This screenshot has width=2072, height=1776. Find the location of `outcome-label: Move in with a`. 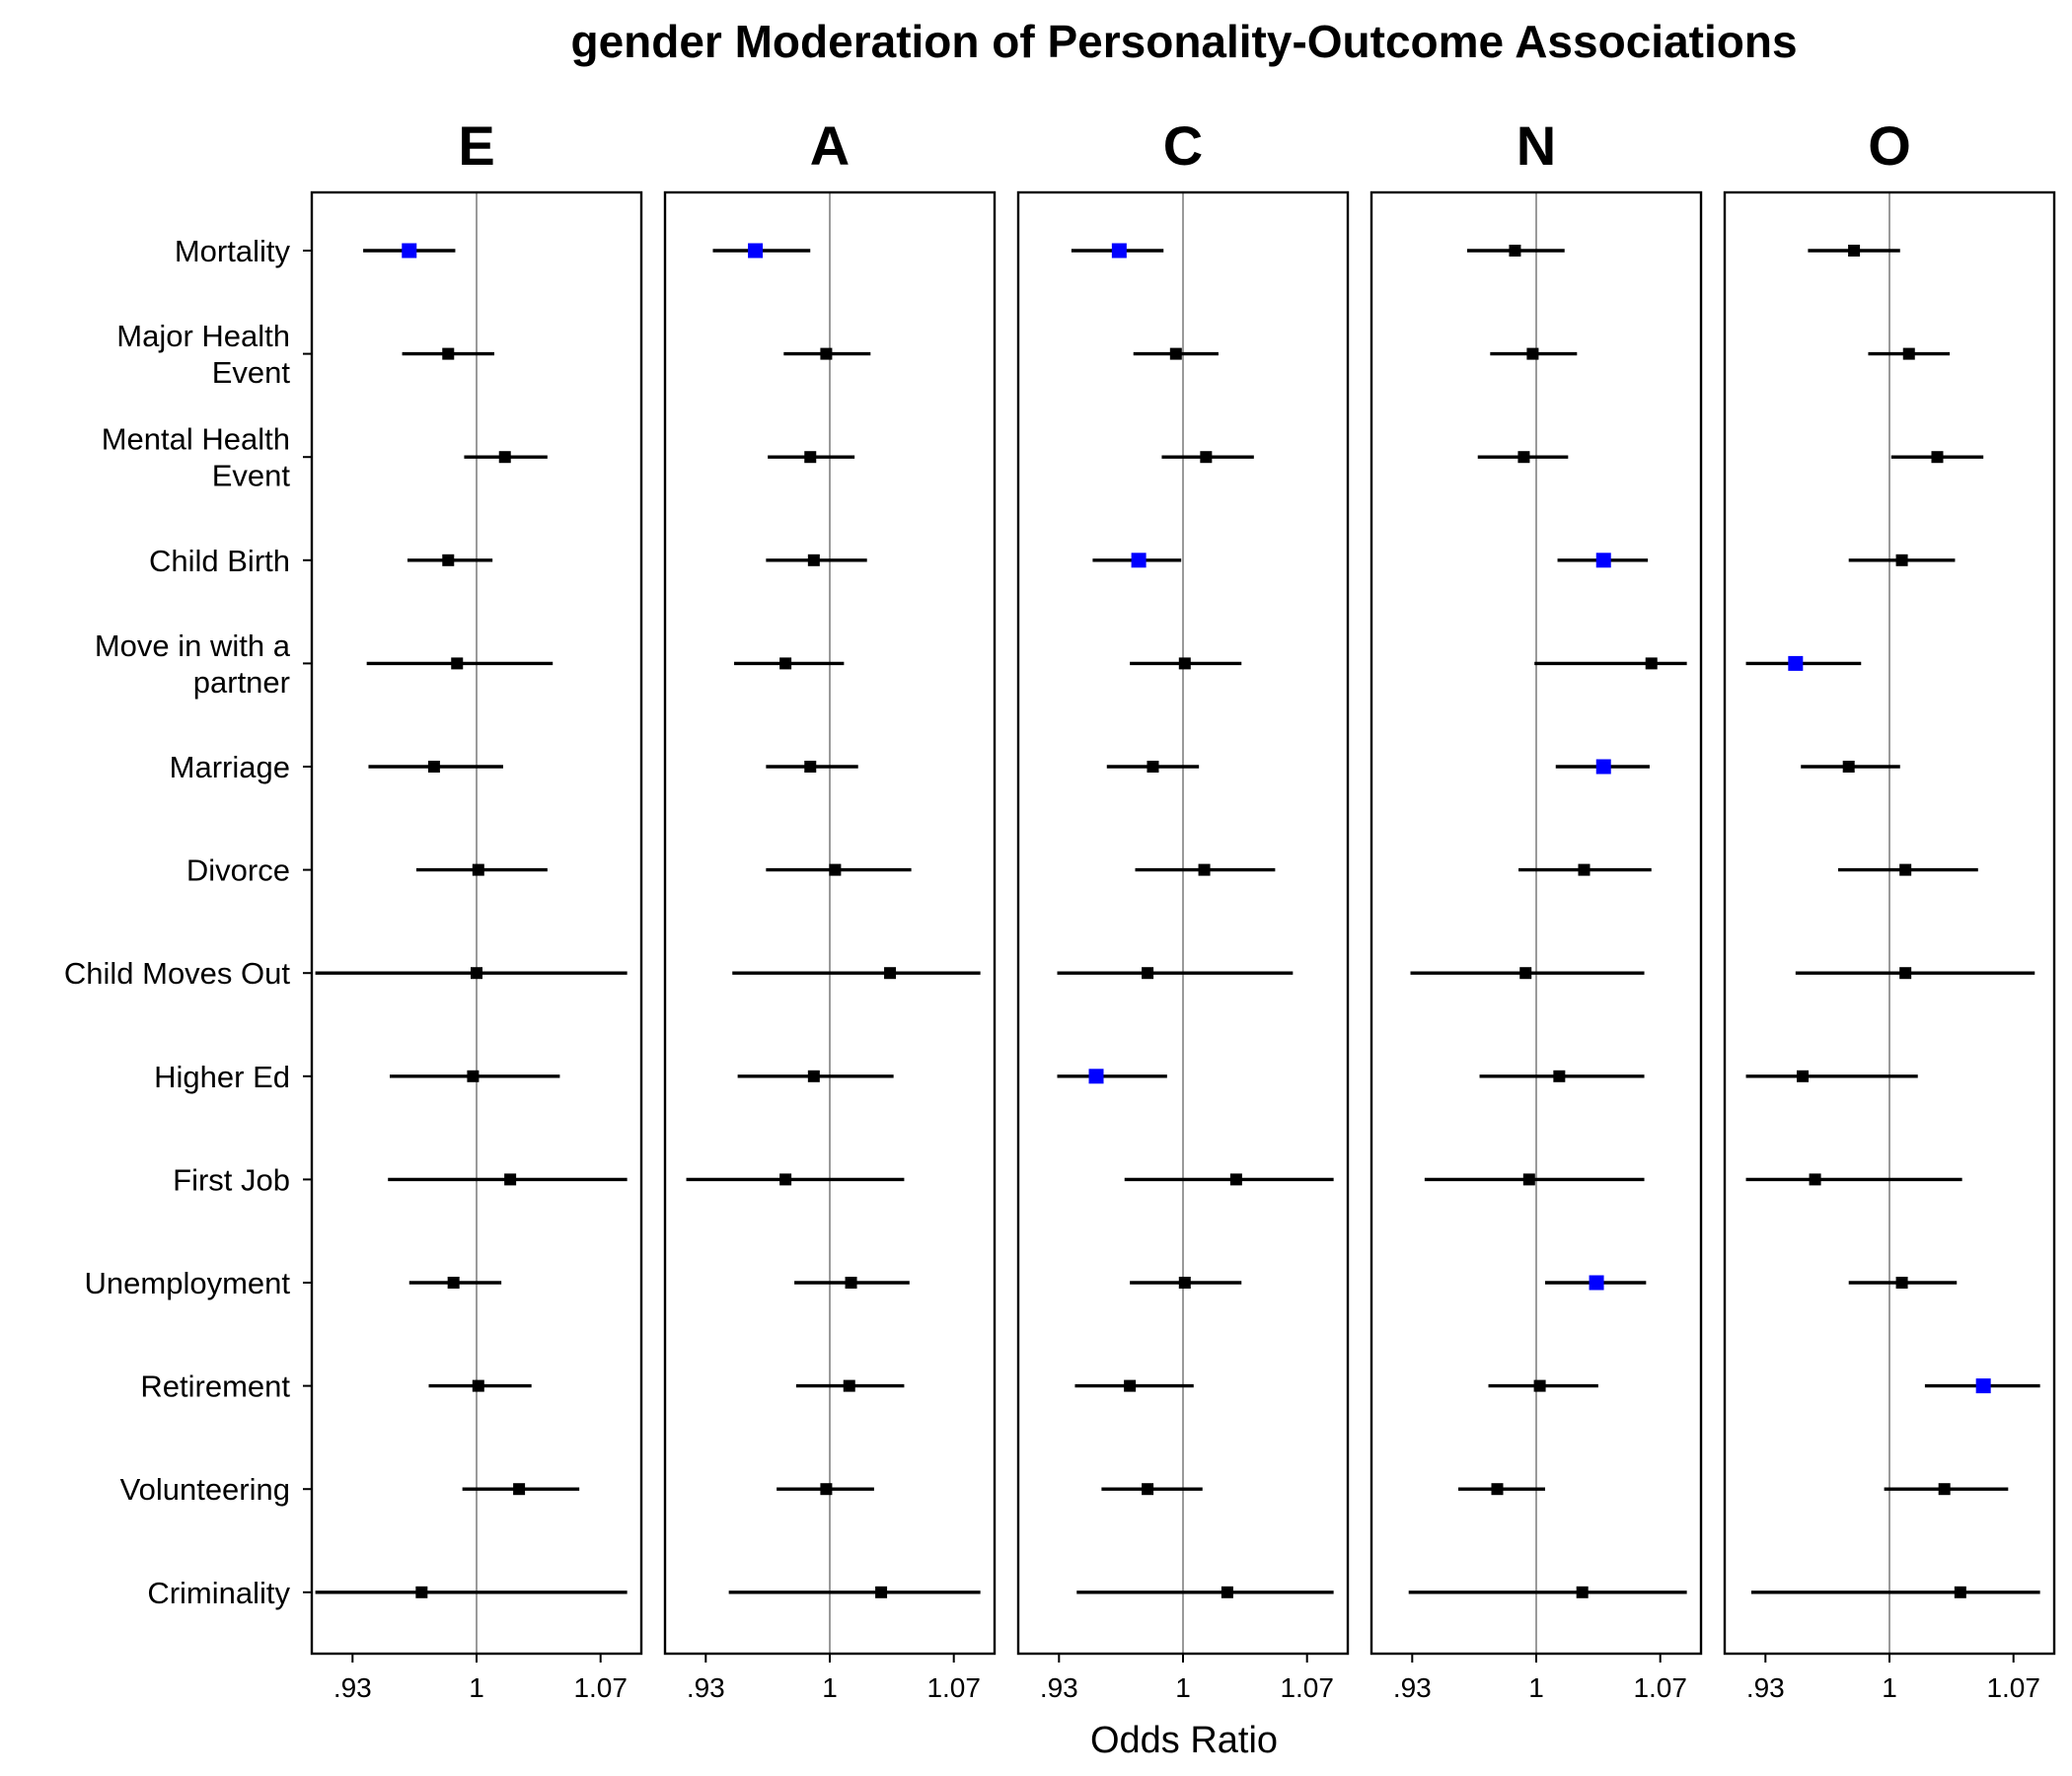

outcome-label: Move in with a is located at coordinates (193, 646).